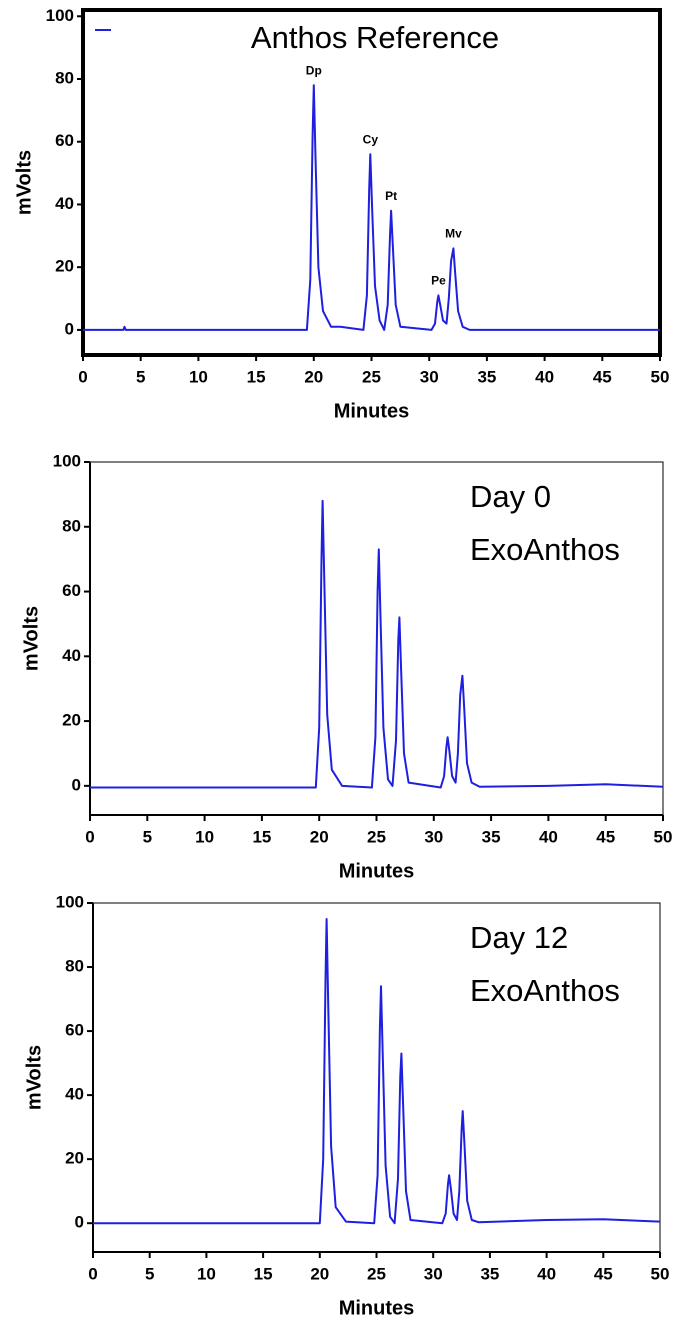 The height and width of the screenshot is (1331, 675). I want to click on chart-title: Day 0, so click(510, 496).